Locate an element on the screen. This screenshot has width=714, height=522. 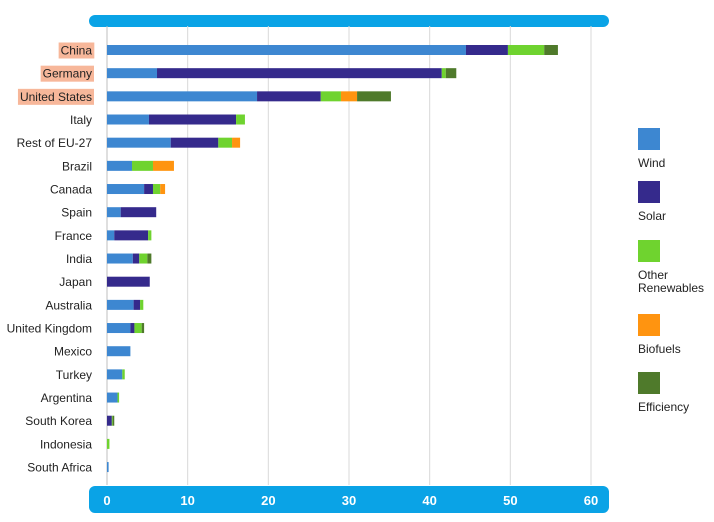
category-label-germany: Germany is located at coordinates (67, 74).